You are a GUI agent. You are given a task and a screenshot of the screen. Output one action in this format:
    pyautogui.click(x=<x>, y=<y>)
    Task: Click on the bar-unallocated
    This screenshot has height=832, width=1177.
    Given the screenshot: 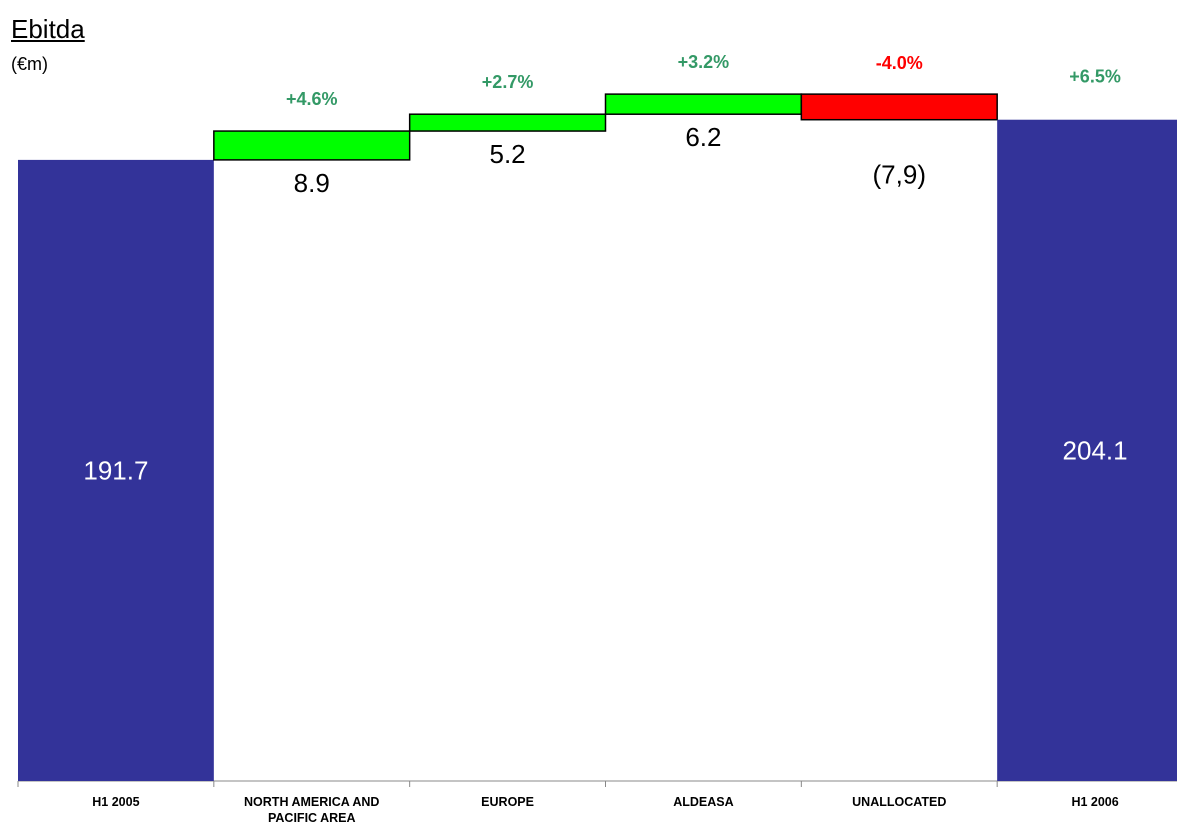 What is the action you would take?
    pyautogui.click(x=899, y=107)
    